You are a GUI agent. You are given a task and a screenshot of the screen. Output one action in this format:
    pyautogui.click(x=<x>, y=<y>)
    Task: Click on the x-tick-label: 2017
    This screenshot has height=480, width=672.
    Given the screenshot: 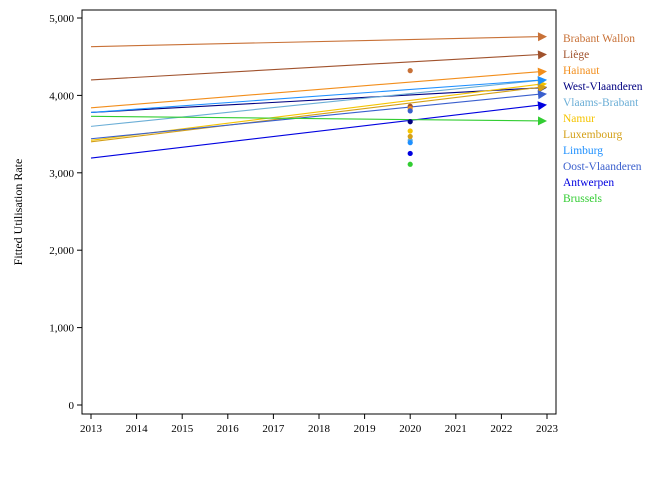 What is the action you would take?
    pyautogui.click(x=273, y=429)
    